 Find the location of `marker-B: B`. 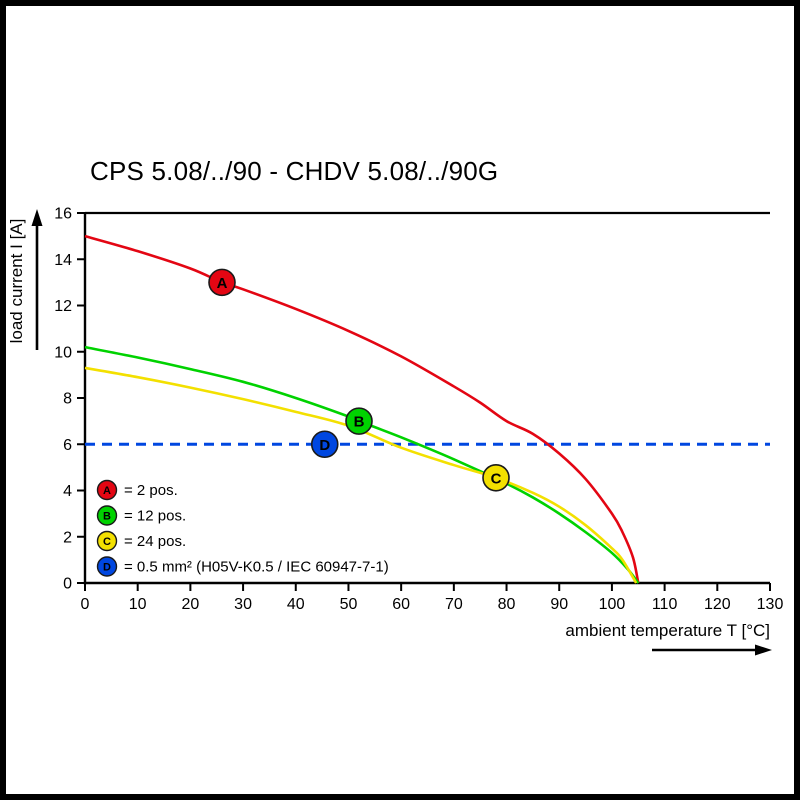

marker-B: B is located at coordinates (359, 421).